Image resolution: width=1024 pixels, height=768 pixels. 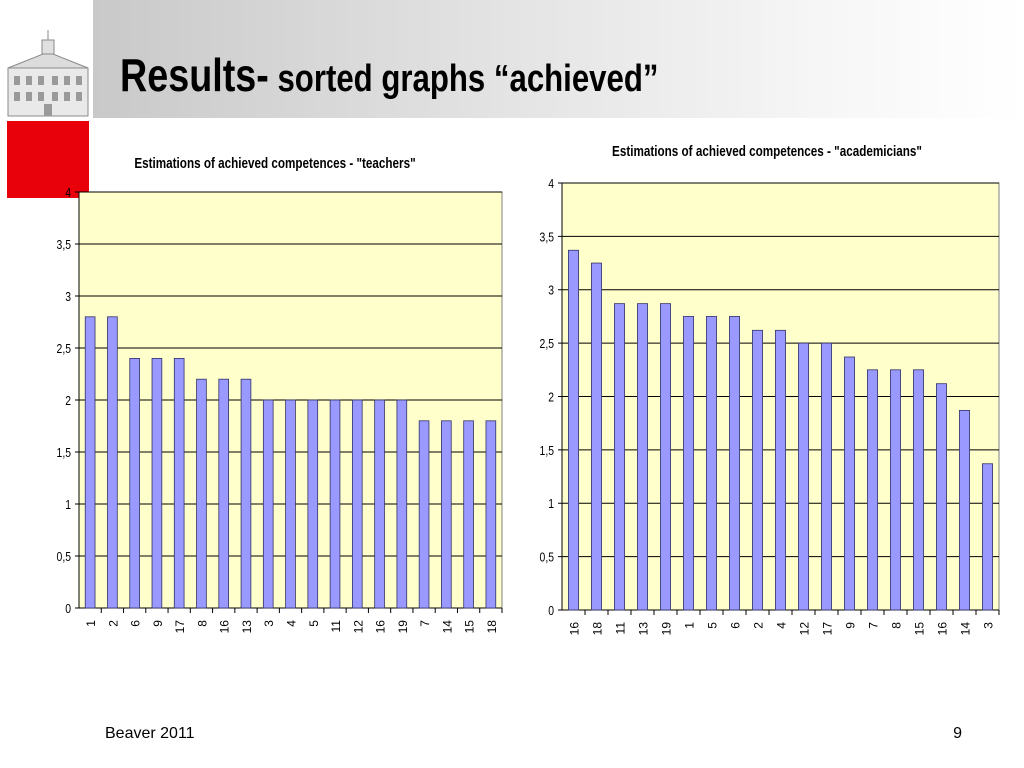 What do you see at coordinates (194, 75) in the screenshot?
I see `slide-title-main: Results-` at bounding box center [194, 75].